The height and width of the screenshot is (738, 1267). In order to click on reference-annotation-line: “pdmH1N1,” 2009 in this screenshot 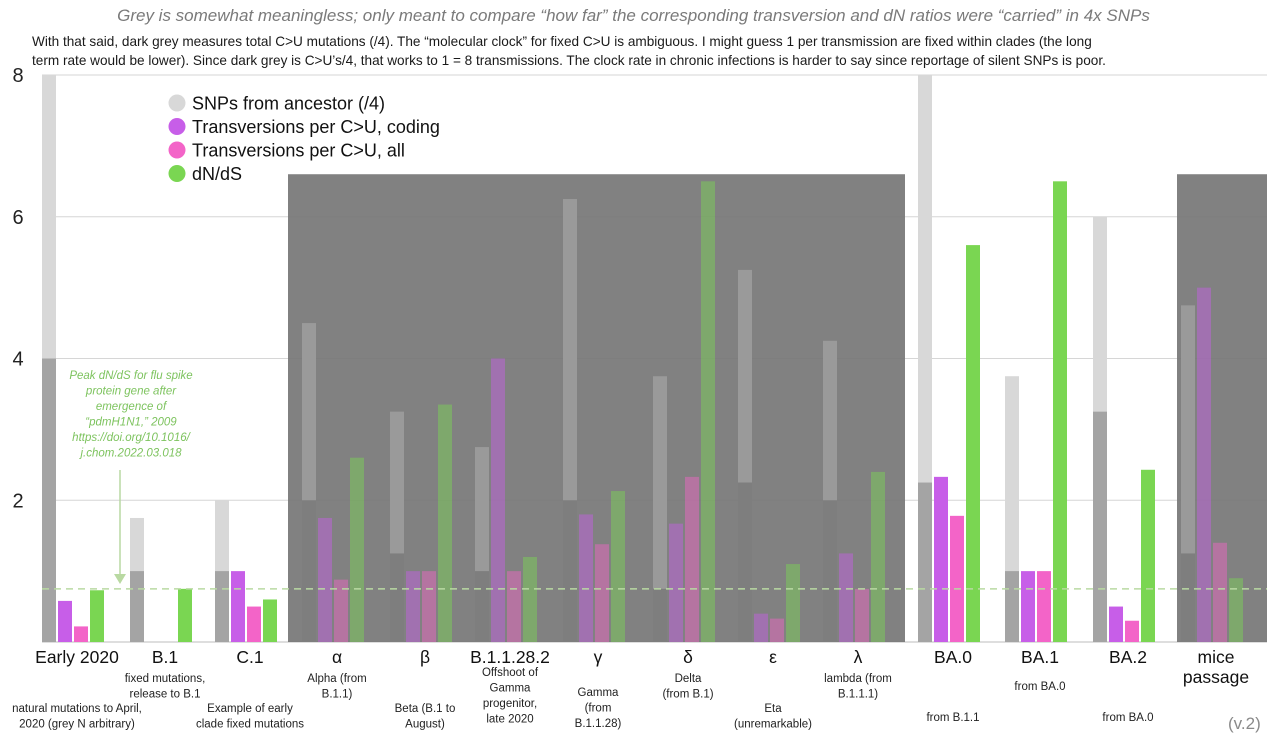, I will do `click(131, 423)`.